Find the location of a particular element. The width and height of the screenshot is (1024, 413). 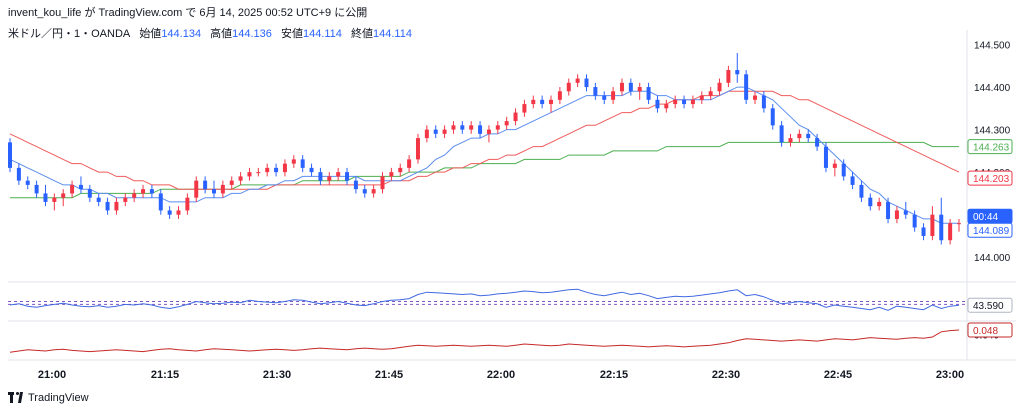

high-value: 144.136 is located at coordinates (252, 34).